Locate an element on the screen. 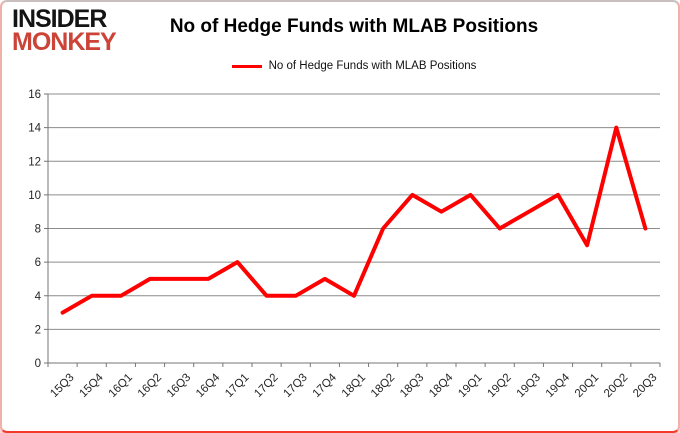  y-tick-label: 6 is located at coordinates (38, 263).